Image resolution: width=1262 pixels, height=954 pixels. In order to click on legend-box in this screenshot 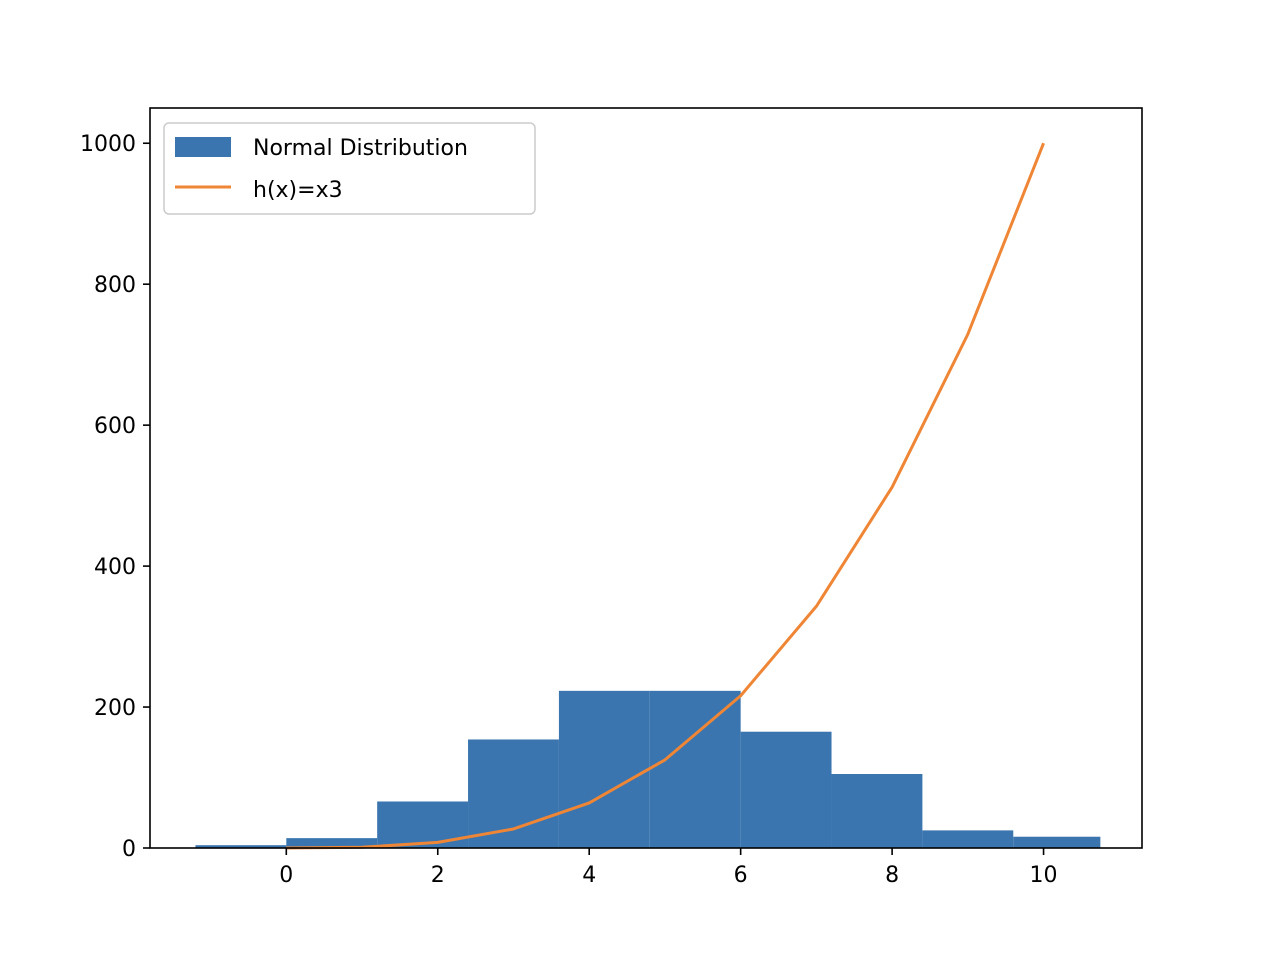, I will do `click(349, 168)`.